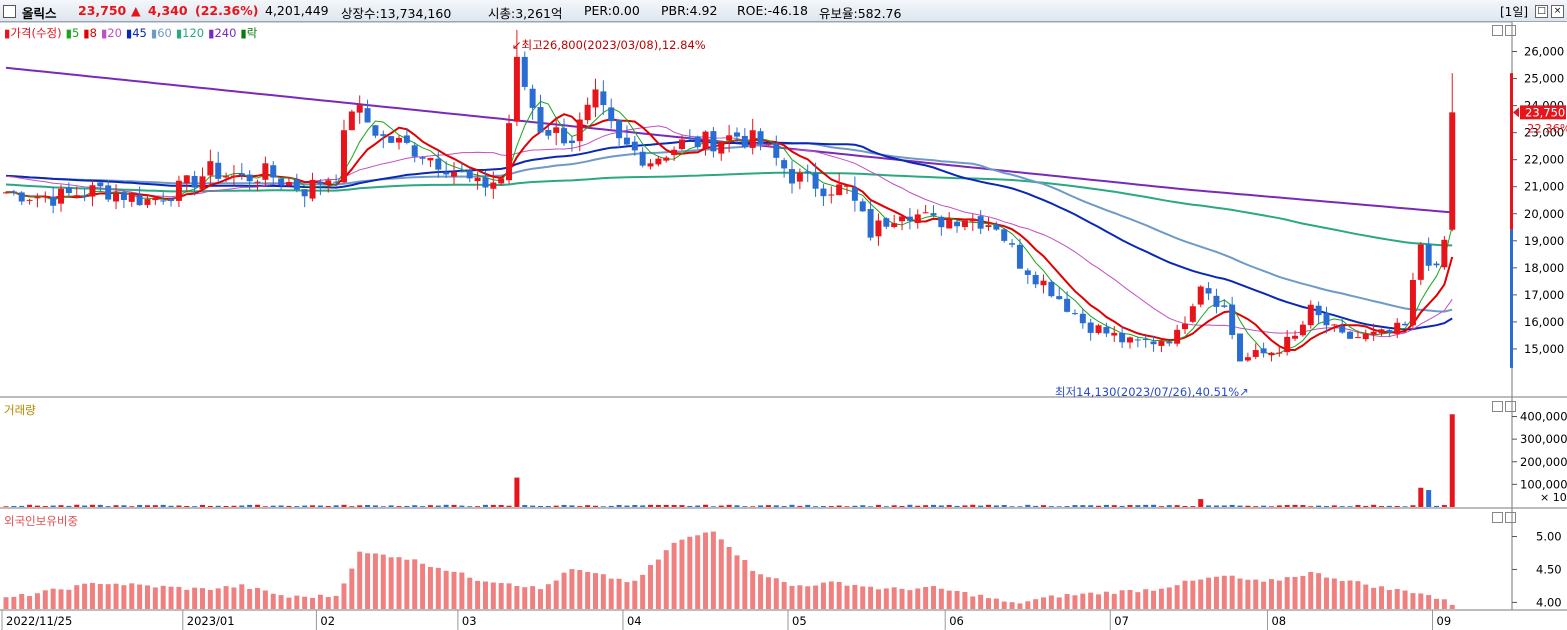  Describe the element at coordinates (161, 33) in the screenshot. I see `legend-item-5: ▮60` at that location.